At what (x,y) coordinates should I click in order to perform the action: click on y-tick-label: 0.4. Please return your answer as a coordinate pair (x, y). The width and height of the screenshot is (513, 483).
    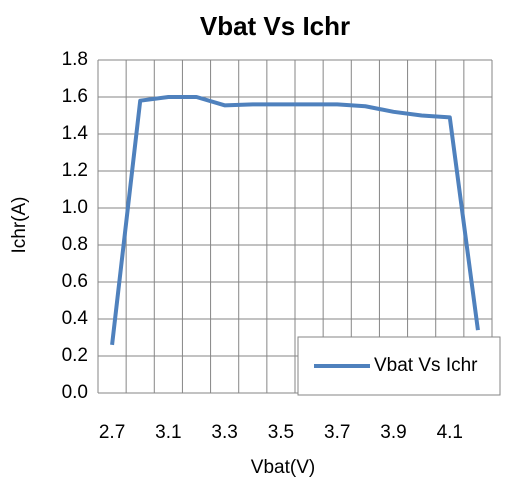
    Looking at the image, I should click on (75, 318).